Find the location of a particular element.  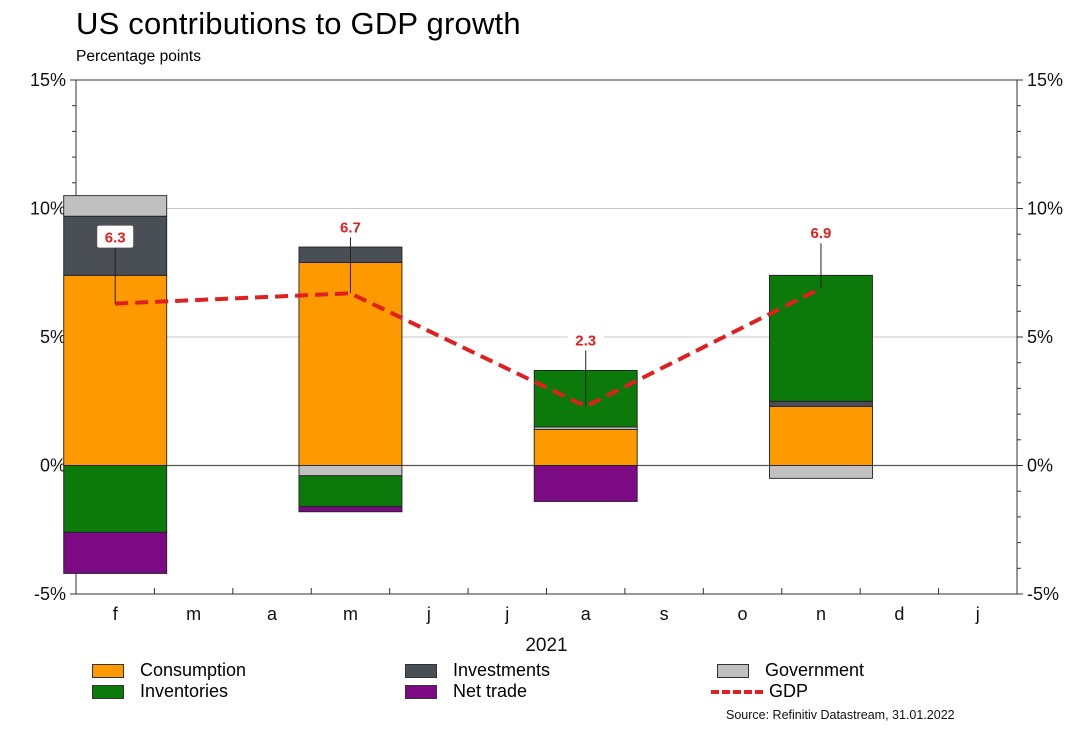

x-tick-label: o is located at coordinates (743, 614).